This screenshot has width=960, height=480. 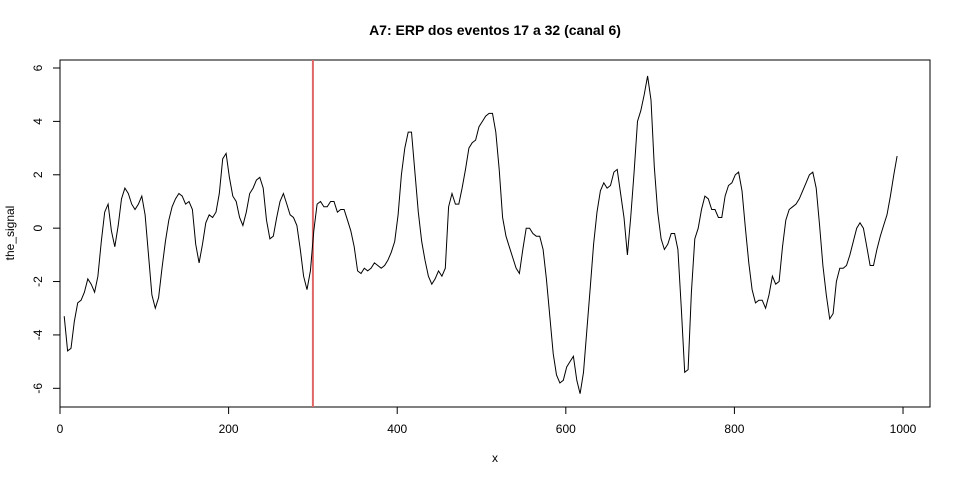 I want to click on x-tick-label: 0, so click(x=60, y=429).